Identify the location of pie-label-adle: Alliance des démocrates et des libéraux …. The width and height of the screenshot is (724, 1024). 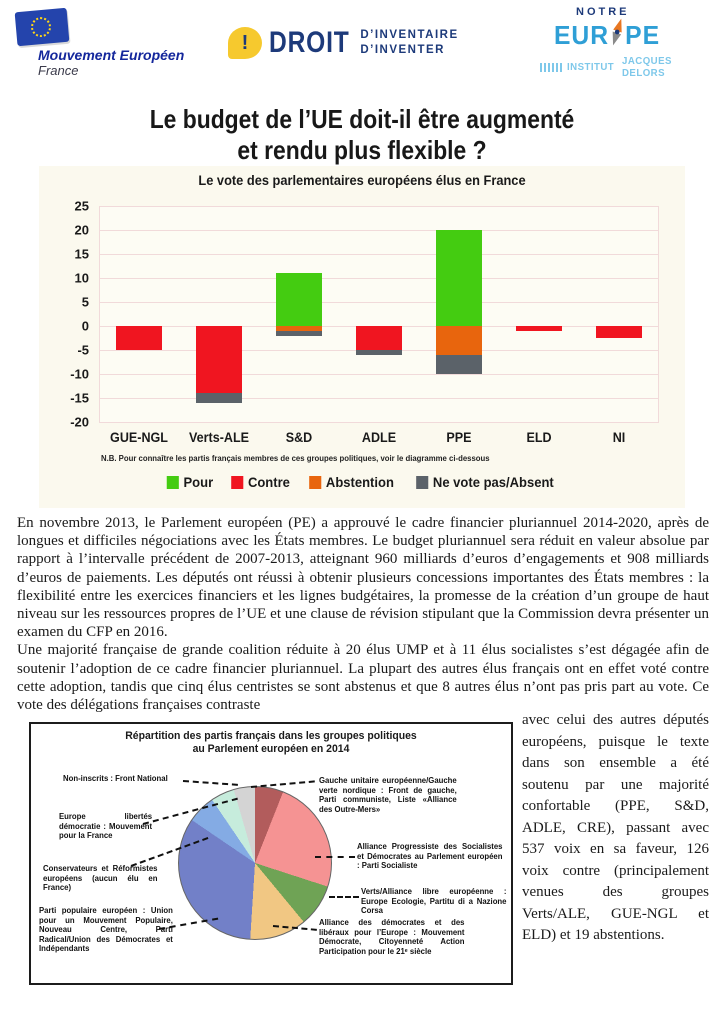
(392, 937).